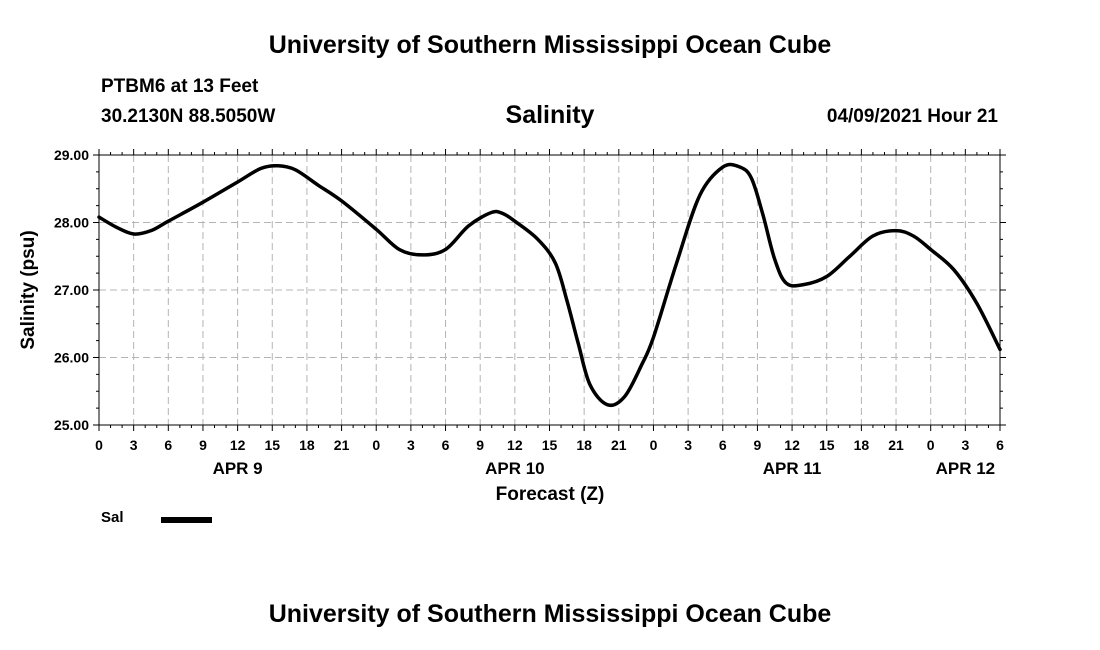 The width and height of the screenshot is (1100, 650). What do you see at coordinates (238, 468) in the screenshot?
I see `day-label: APR 9` at bounding box center [238, 468].